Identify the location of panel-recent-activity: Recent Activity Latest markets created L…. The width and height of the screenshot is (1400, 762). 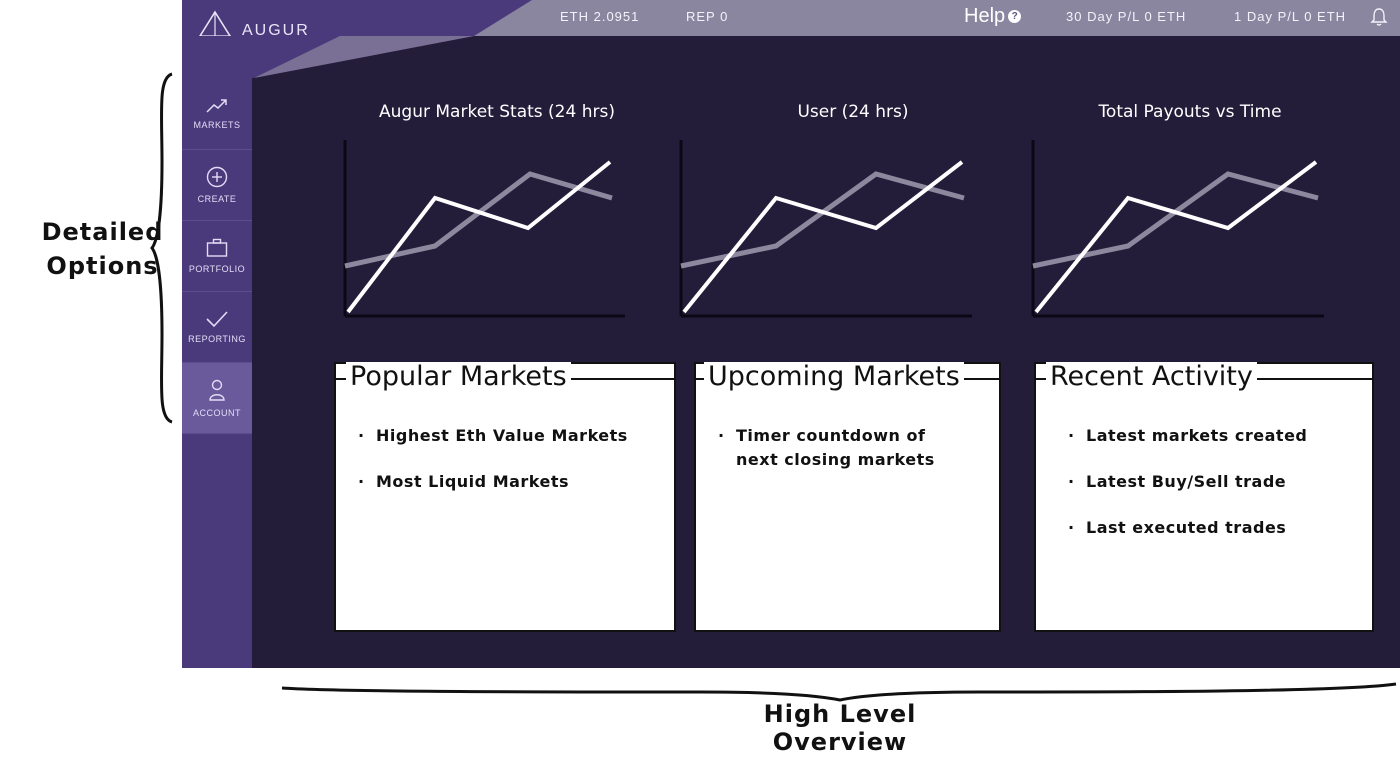
(1204, 497).